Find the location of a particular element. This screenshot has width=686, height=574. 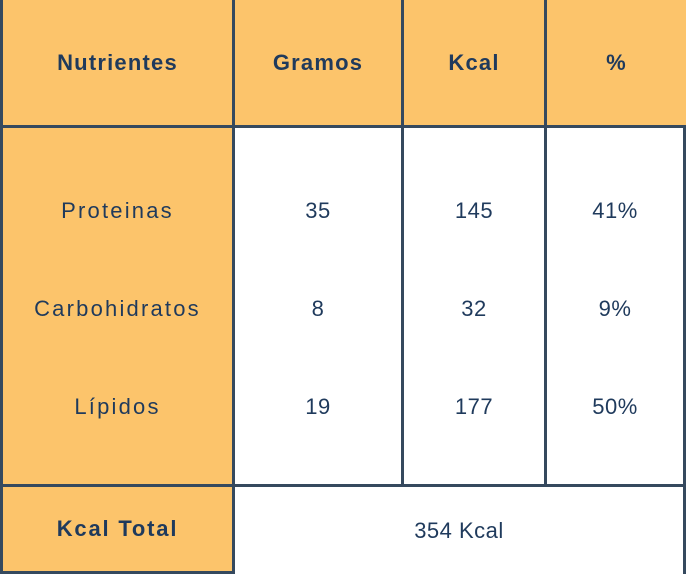

nutrient-label-carbohidratos: Carbohidratos is located at coordinates (117, 308).